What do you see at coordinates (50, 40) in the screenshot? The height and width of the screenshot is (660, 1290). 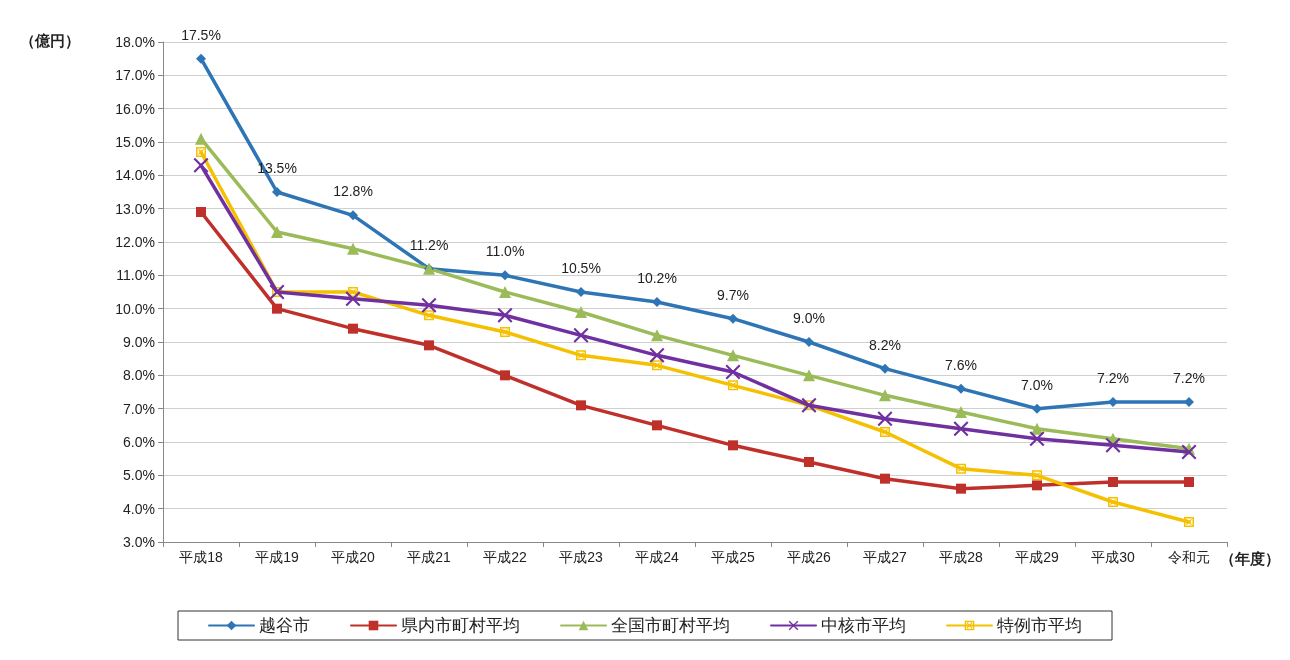 I see `y-axis-title: （億円）` at bounding box center [50, 40].